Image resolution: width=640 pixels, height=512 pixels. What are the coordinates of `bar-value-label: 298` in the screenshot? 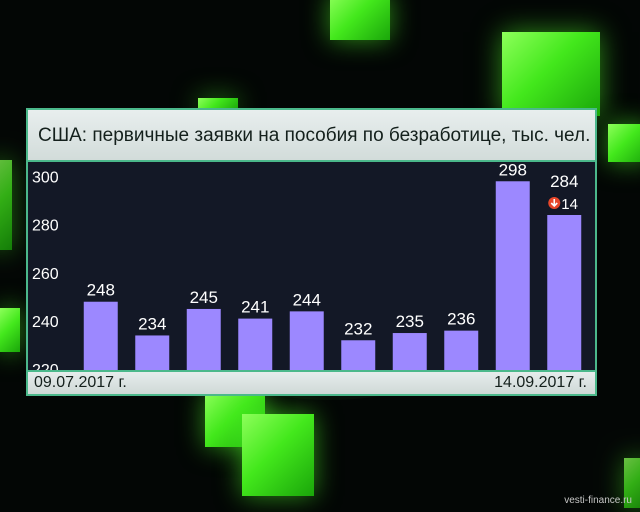 It's located at (513, 170).